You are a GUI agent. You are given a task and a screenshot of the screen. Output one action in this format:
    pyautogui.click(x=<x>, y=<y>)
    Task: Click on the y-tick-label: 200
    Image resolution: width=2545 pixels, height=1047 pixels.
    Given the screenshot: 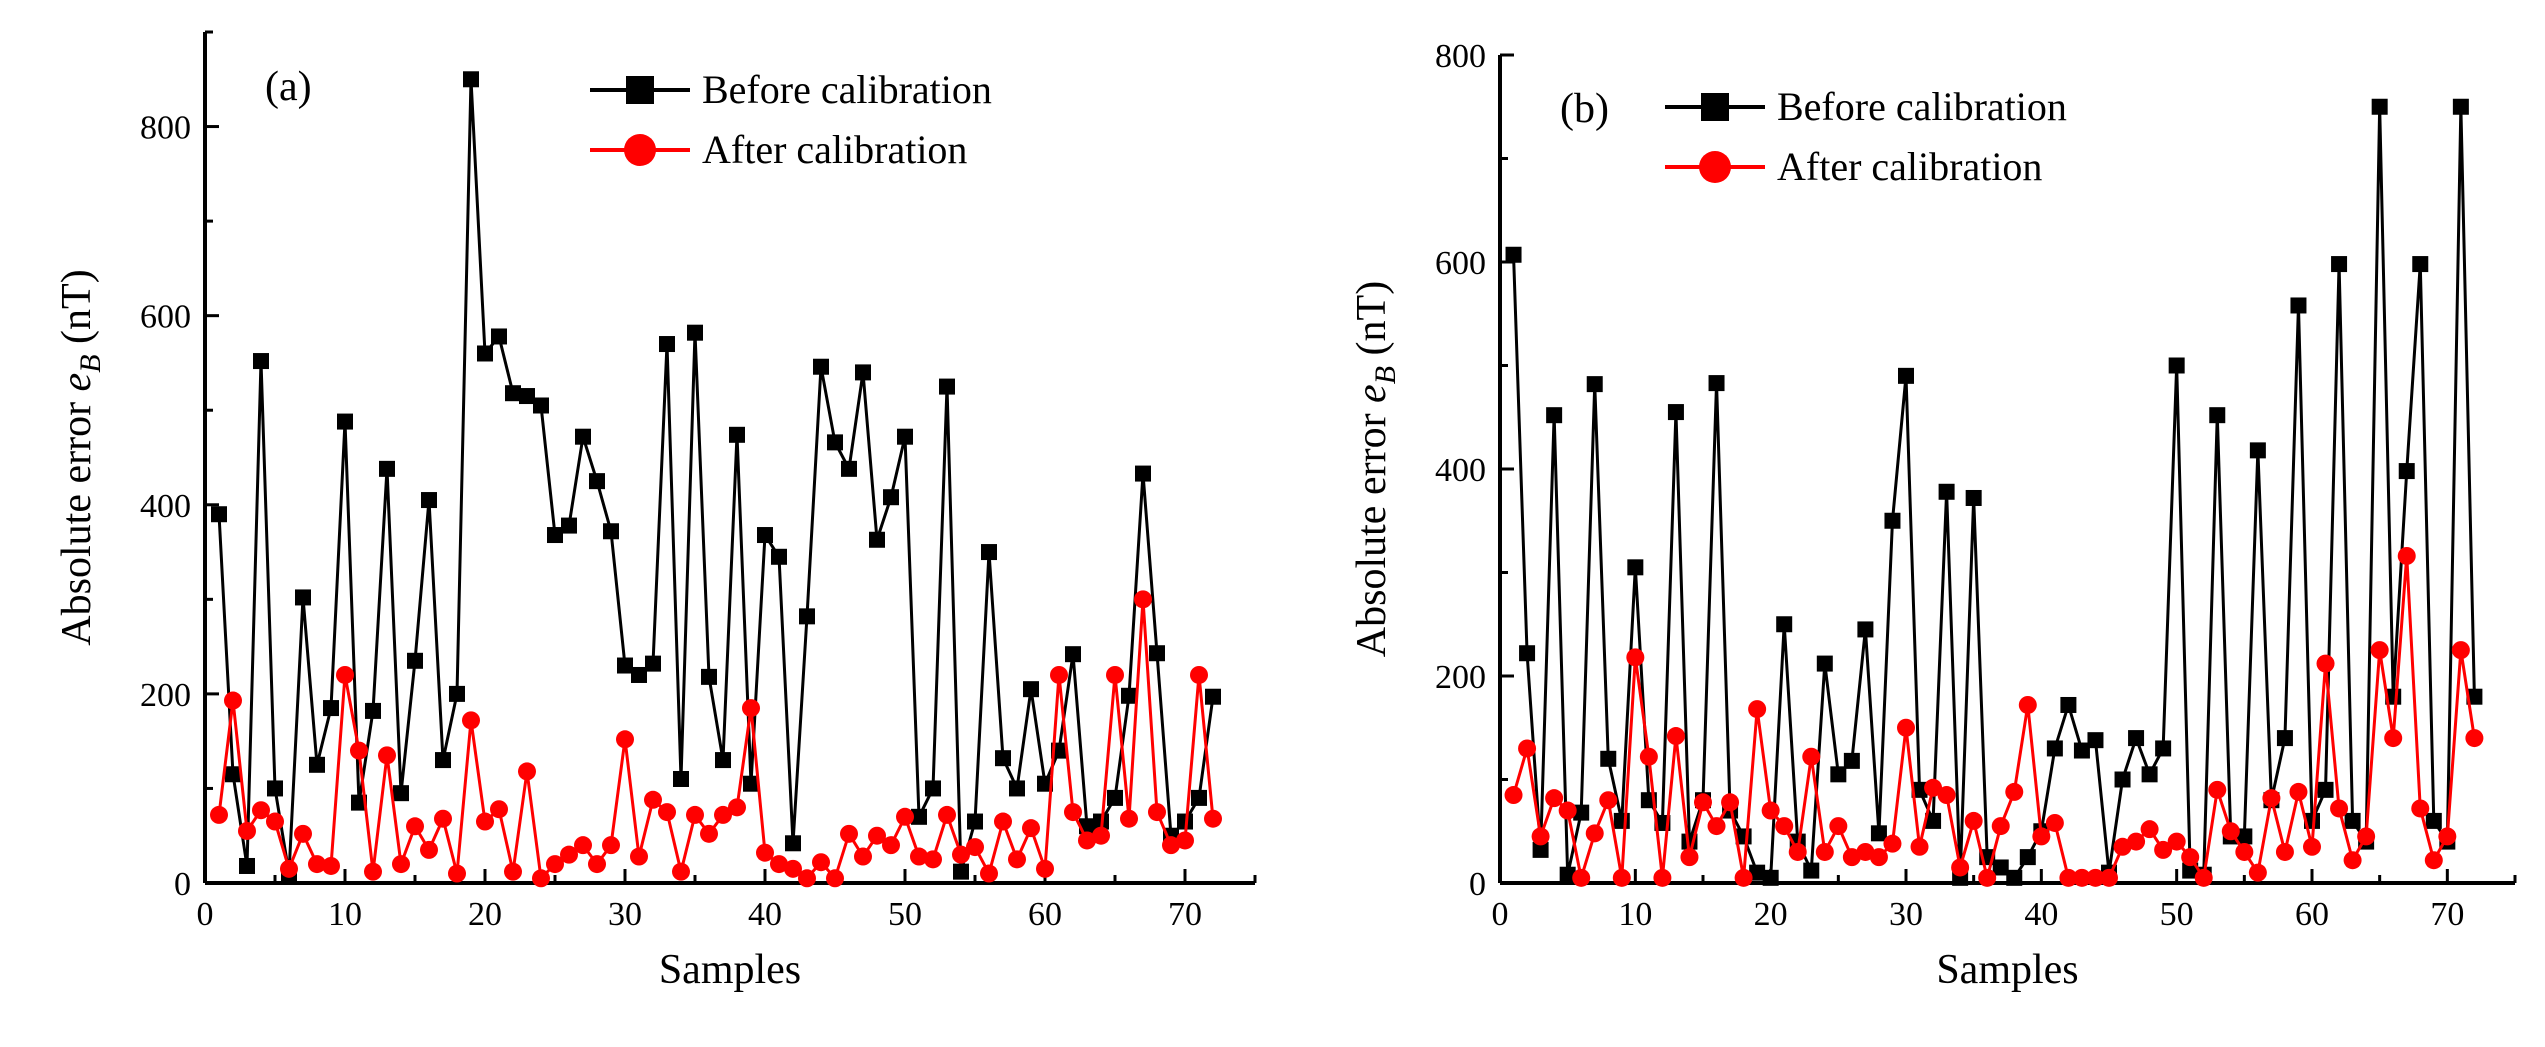 What is the action you would take?
    pyautogui.click(x=1460, y=677)
    